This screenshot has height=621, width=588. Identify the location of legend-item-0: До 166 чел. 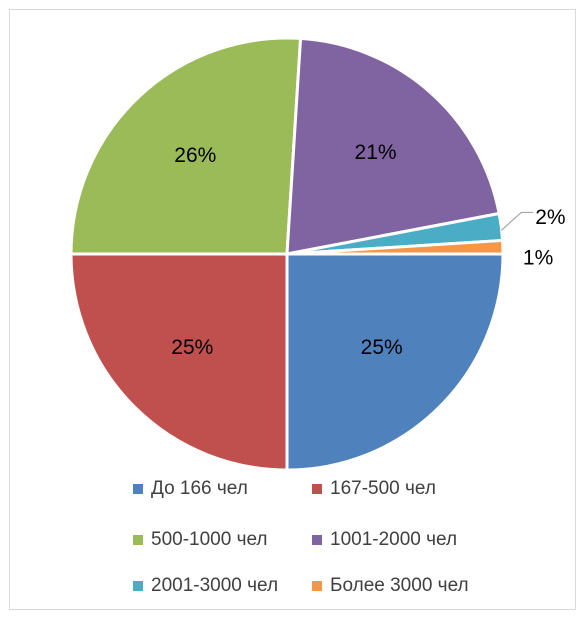
(190, 489).